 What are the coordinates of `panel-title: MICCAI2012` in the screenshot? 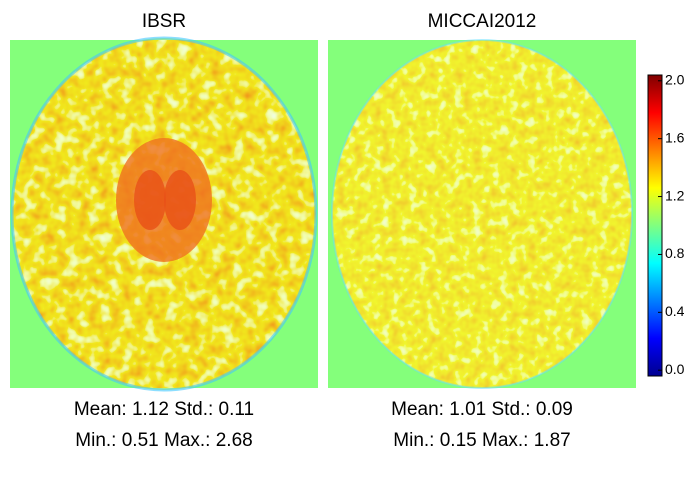 It's located at (482, 21).